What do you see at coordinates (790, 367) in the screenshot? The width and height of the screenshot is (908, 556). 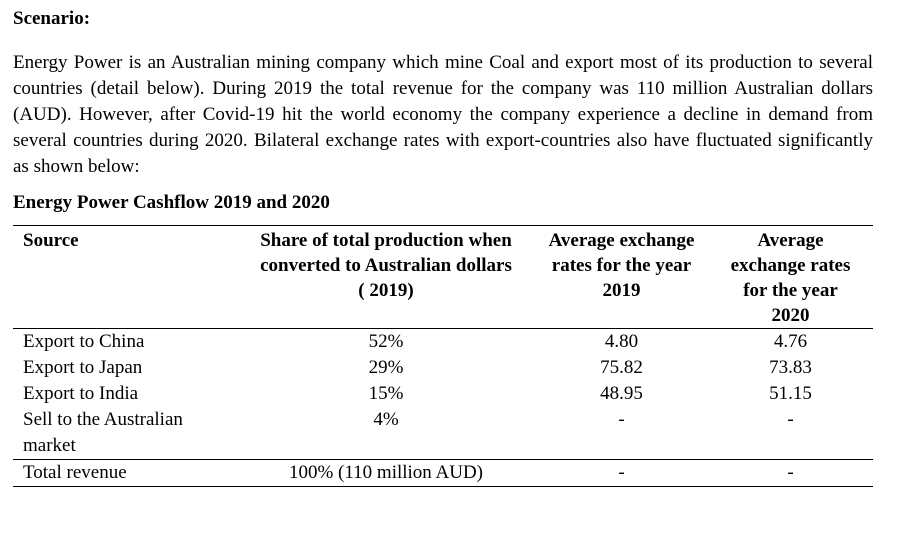 I see `row-rate-2020: 73.83` at bounding box center [790, 367].